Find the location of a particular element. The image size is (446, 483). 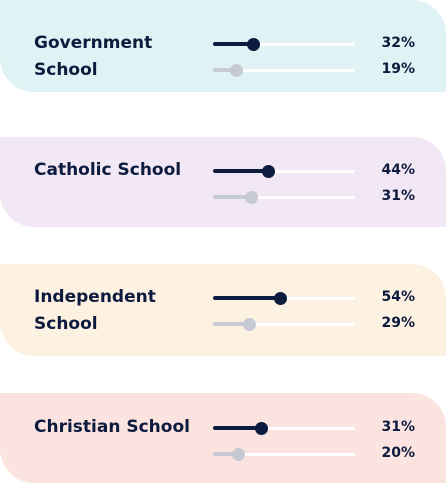

value-label: 44% is located at coordinates (398, 170).